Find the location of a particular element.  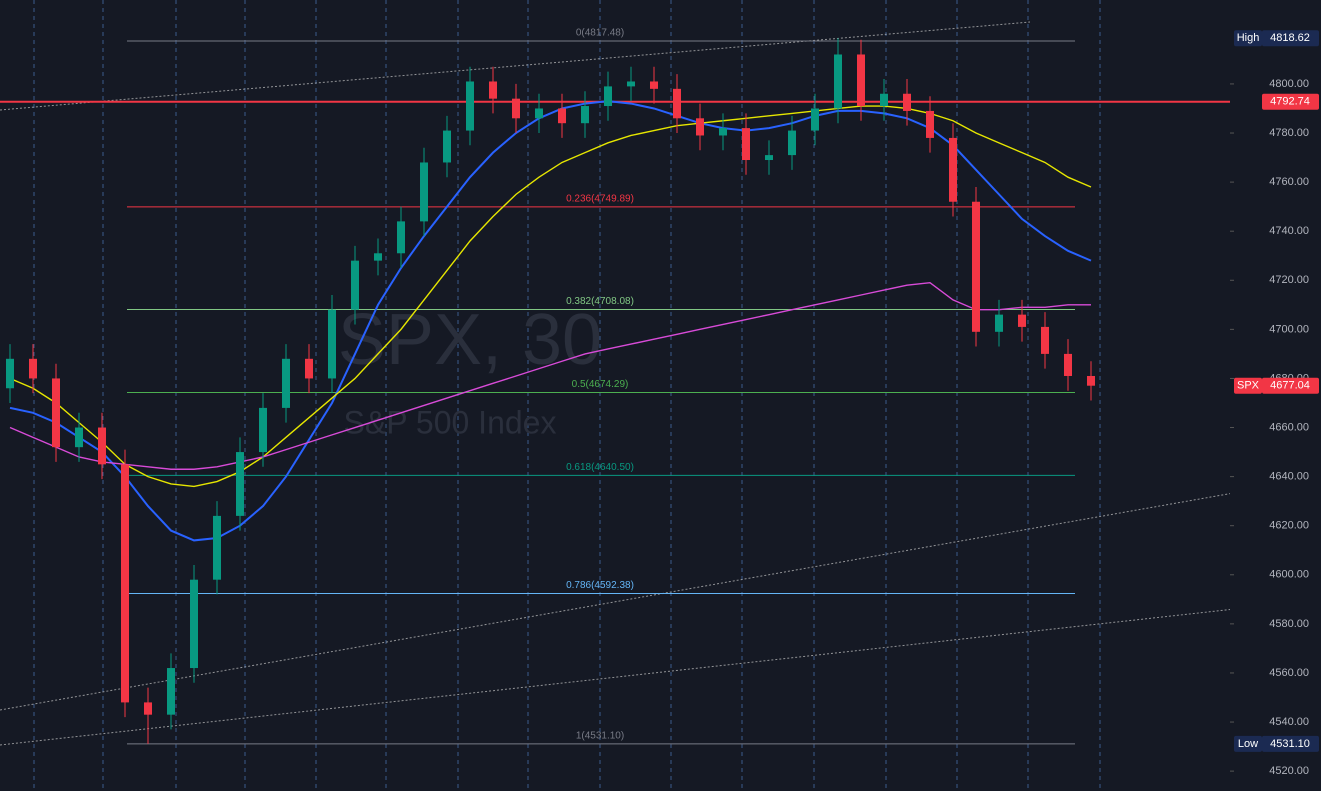

y-tick-label: 4780.00 is located at coordinates (1289, 133).